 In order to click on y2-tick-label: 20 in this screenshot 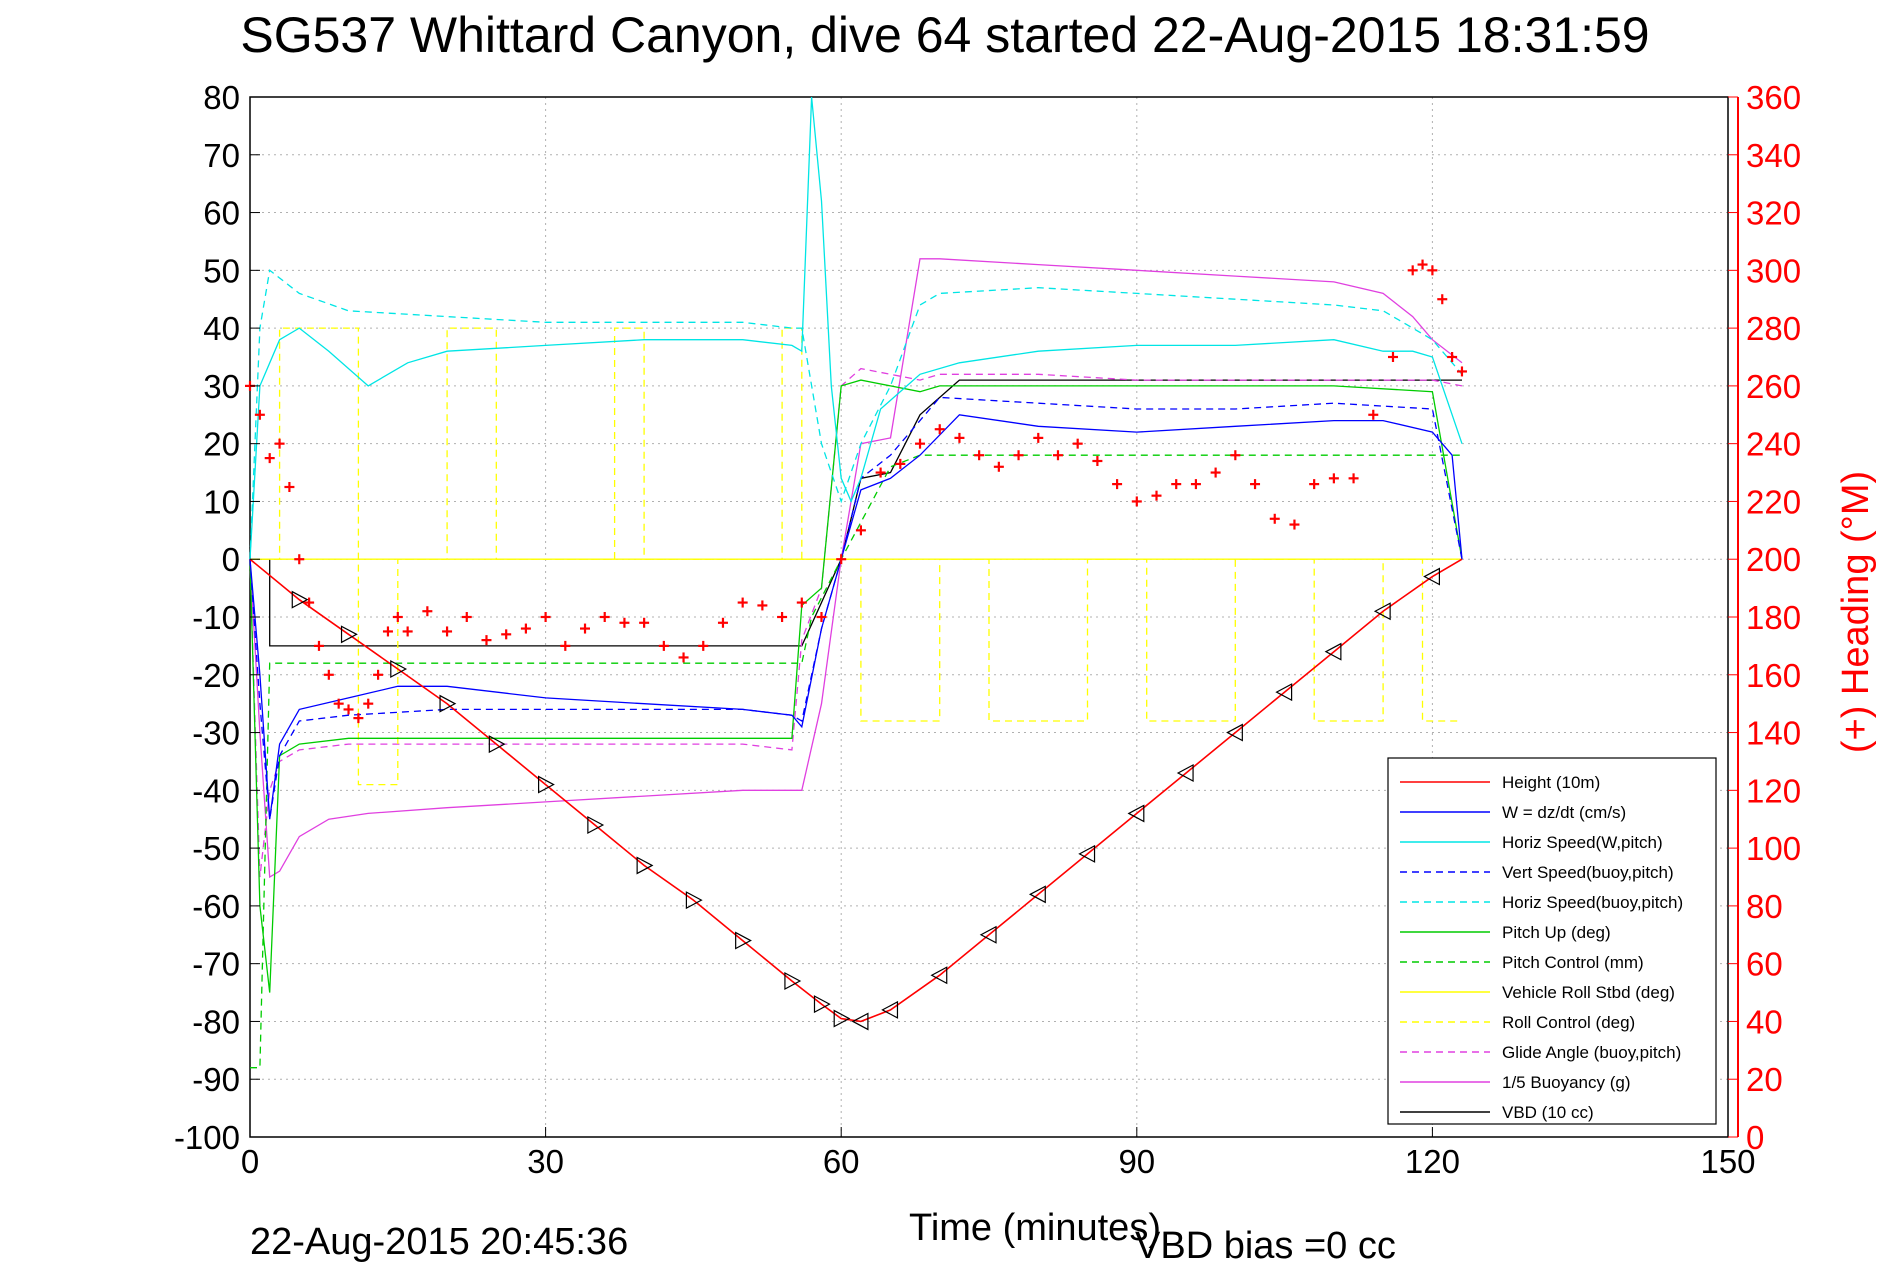, I will do `click(1764, 1079)`.